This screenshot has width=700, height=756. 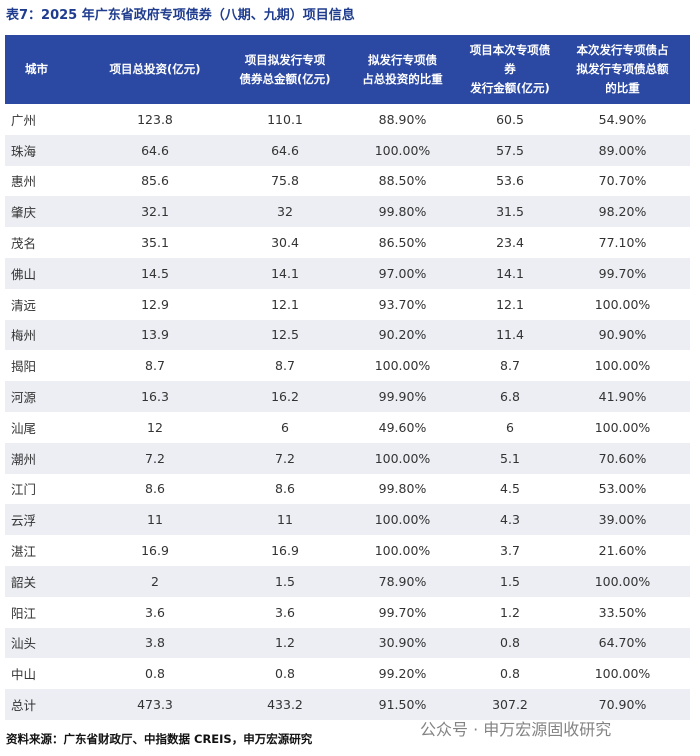 What do you see at coordinates (622, 612) in the screenshot?
I see `value-cell: 33.50%` at bounding box center [622, 612].